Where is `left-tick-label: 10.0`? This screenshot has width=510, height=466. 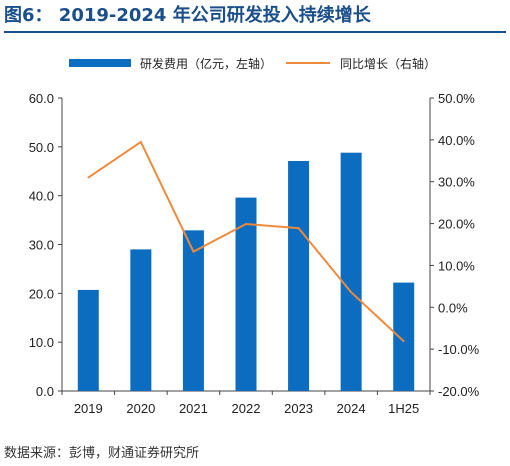 left-tick-label: 10.0 is located at coordinates (41, 342).